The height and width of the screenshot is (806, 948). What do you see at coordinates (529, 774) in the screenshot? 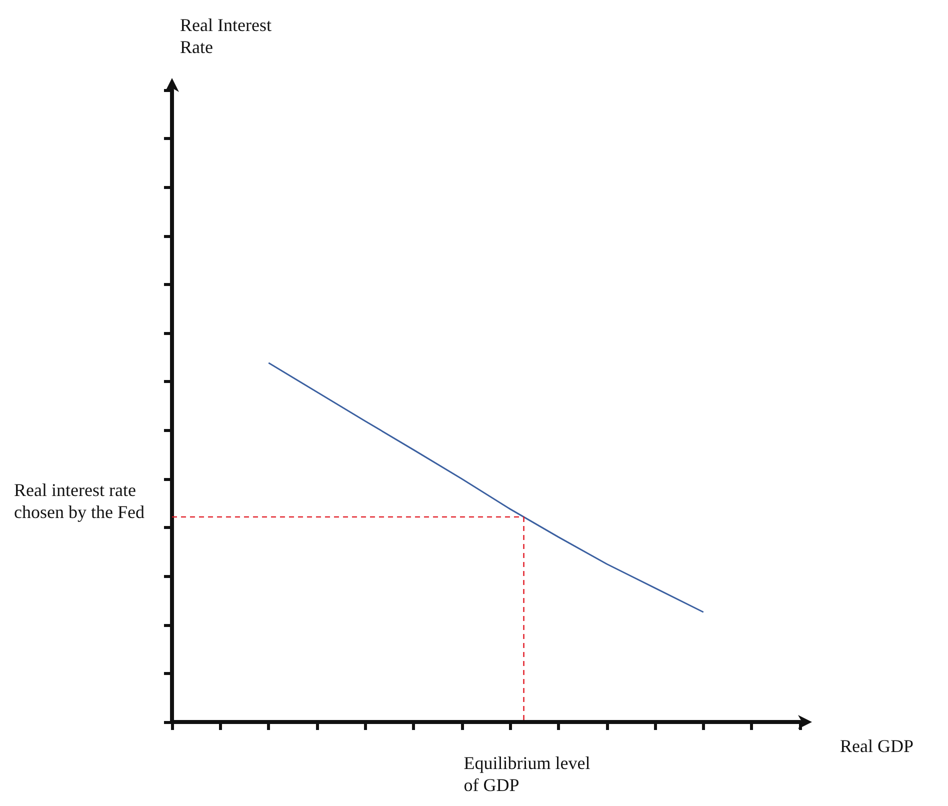
I see `text: Equilibrium level of GDP` at bounding box center [529, 774].